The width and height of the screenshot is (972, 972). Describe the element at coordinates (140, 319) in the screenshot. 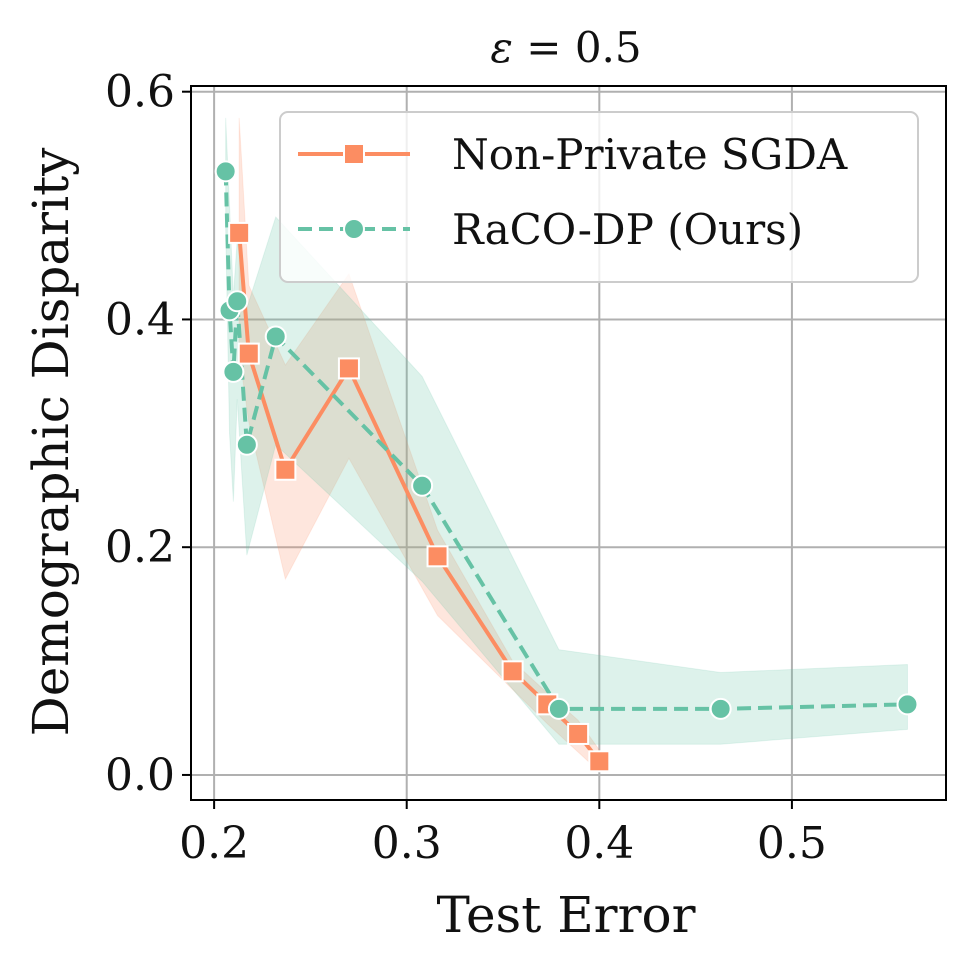

I see `y-tick-label: 0.4` at that location.